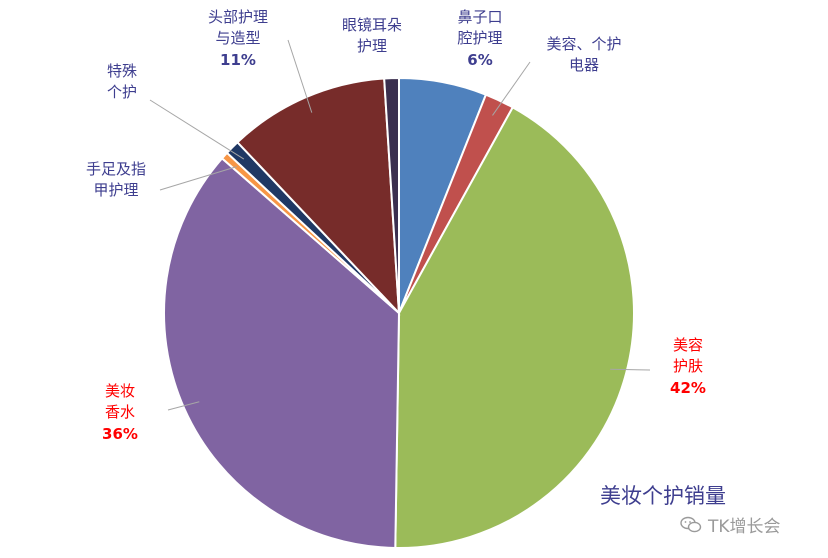  What do you see at coordinates (122, 92) in the screenshot?
I see `slice-label-line: 个护` at bounding box center [122, 92].